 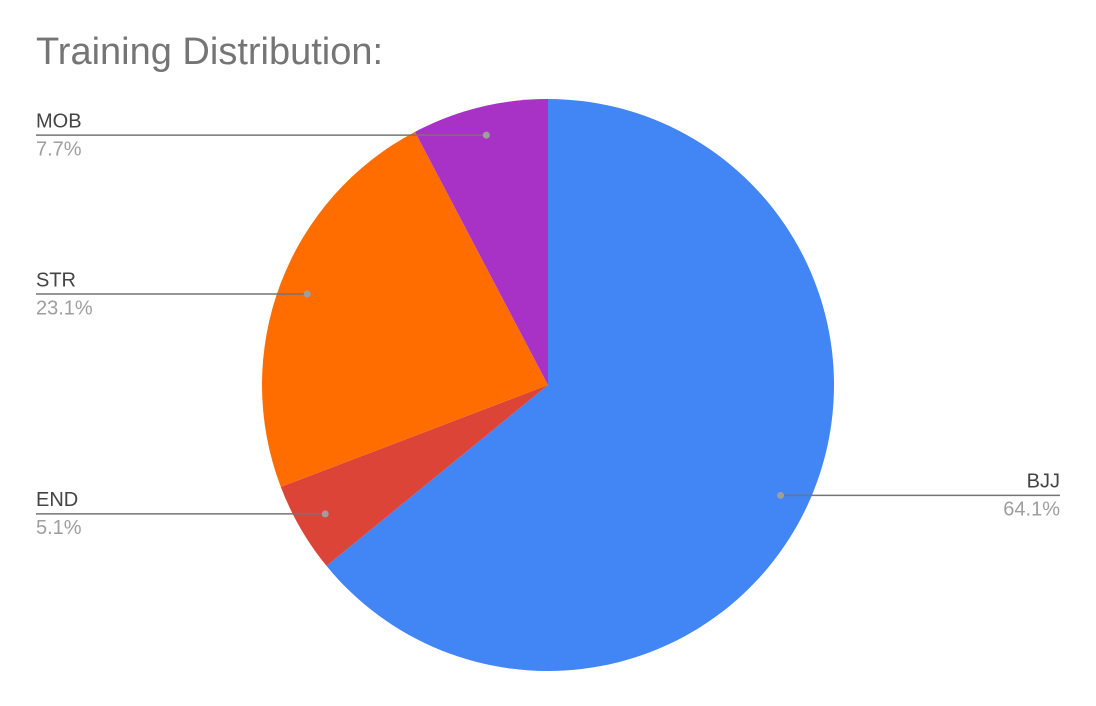 What do you see at coordinates (64, 308) in the screenshot?
I see `slice-value-label: 23.1%` at bounding box center [64, 308].